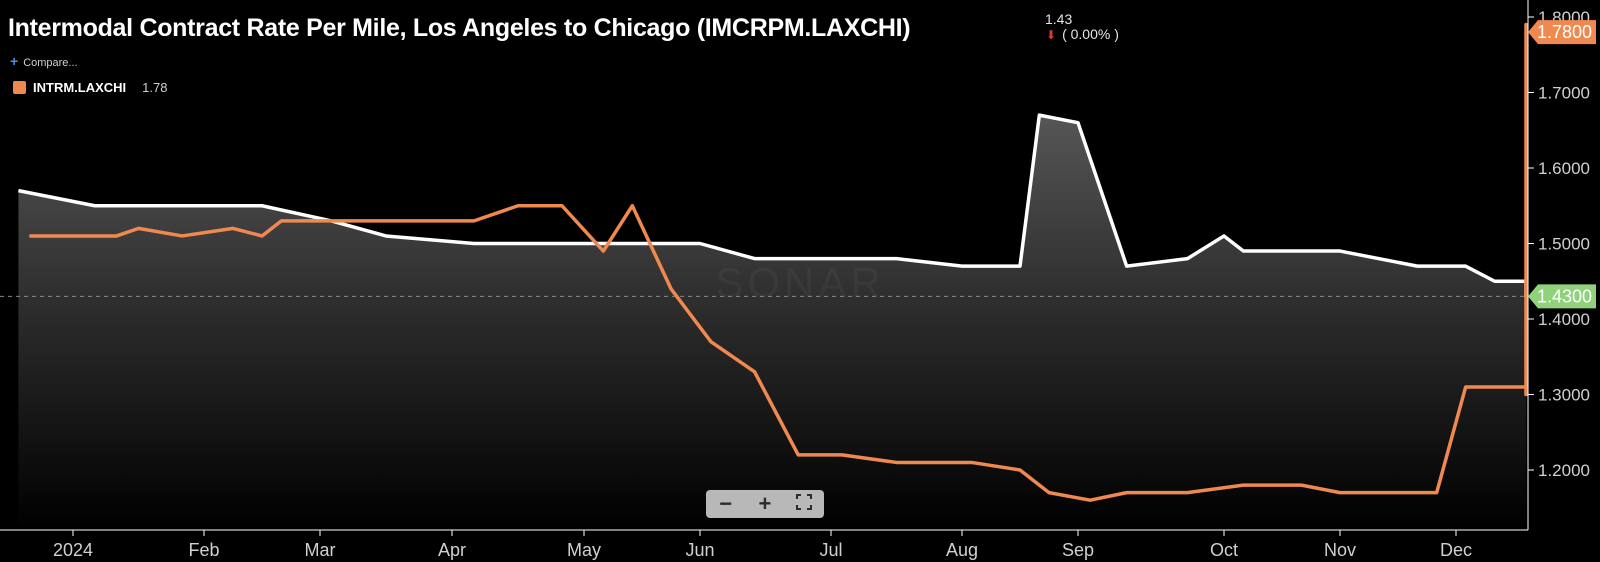 The image size is (1600, 562). What do you see at coordinates (203, 550) in the screenshot?
I see `x-tick-label: Feb` at bounding box center [203, 550].